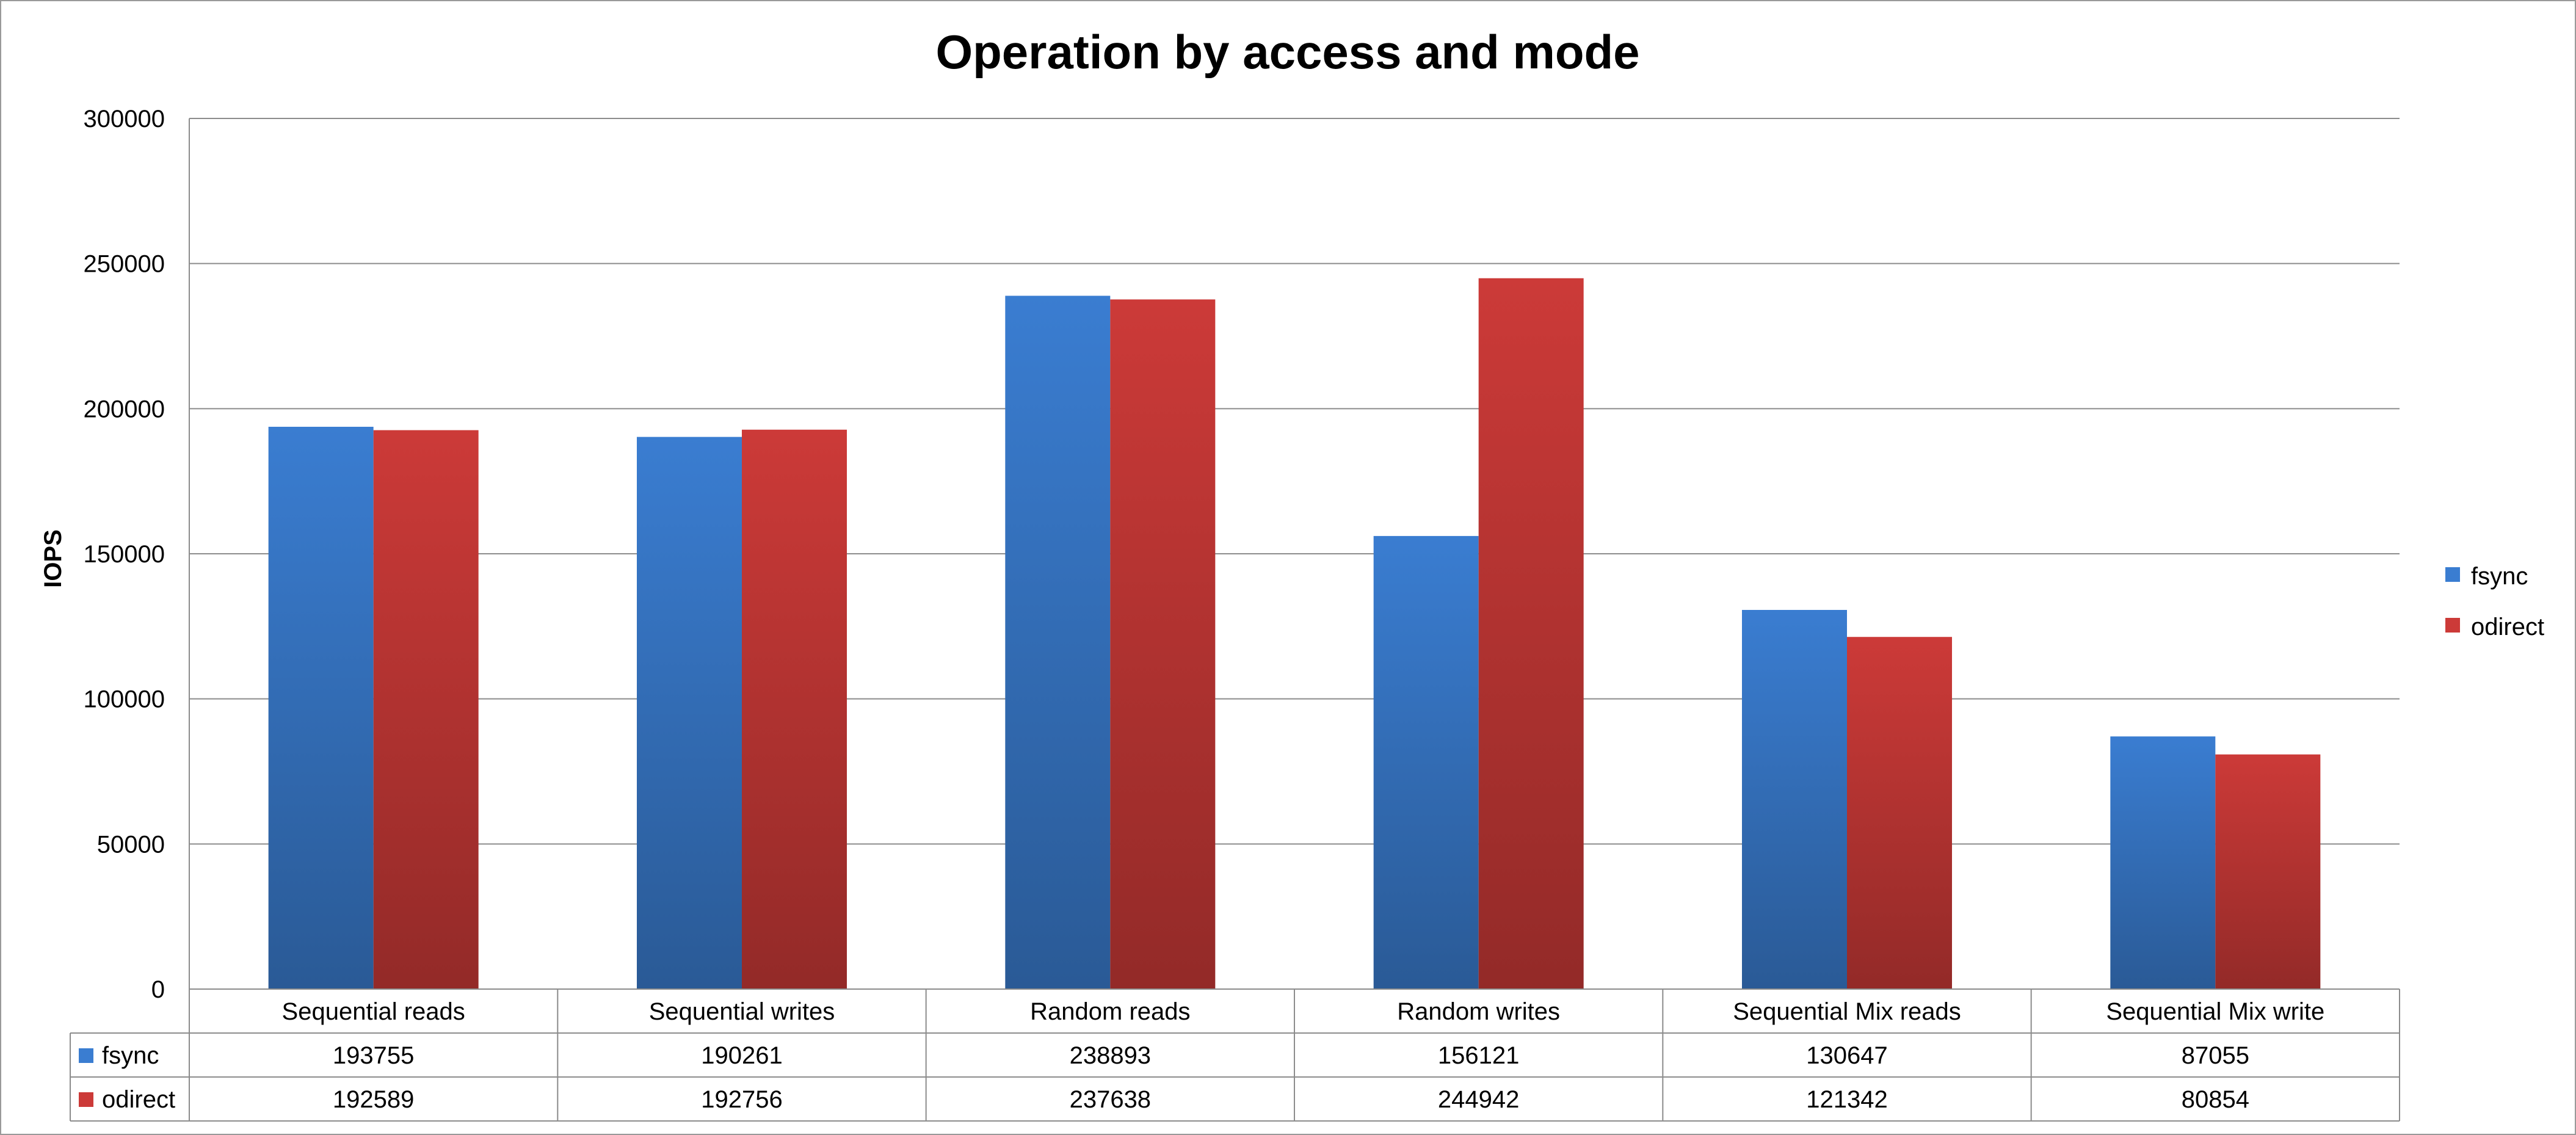 This screenshot has width=2576, height=1135. Describe the element at coordinates (1478, 1099) in the screenshot. I see `table-cell-value: 244942` at that location.